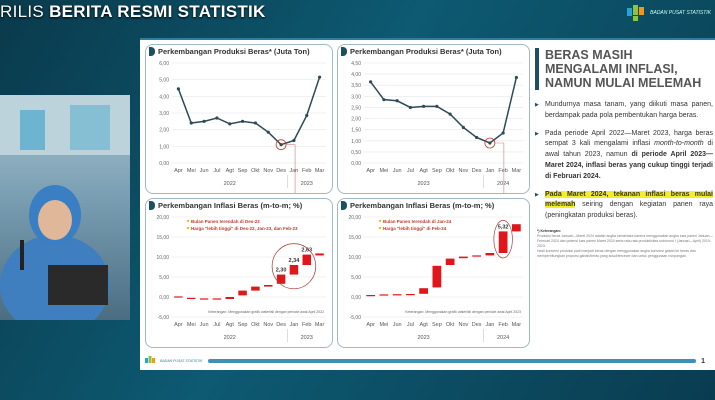 This screenshot has width=715, height=400. I want to click on legend-text: Bulan Panen terendah di Des-22, so click(225, 221).